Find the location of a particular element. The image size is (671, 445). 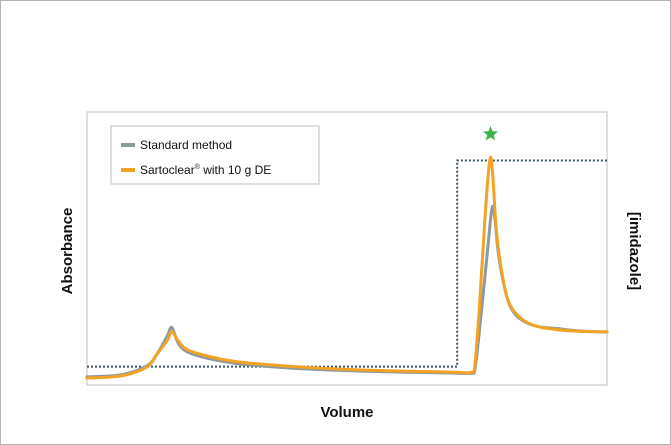

annotation-layer is located at coordinates (490, 133).